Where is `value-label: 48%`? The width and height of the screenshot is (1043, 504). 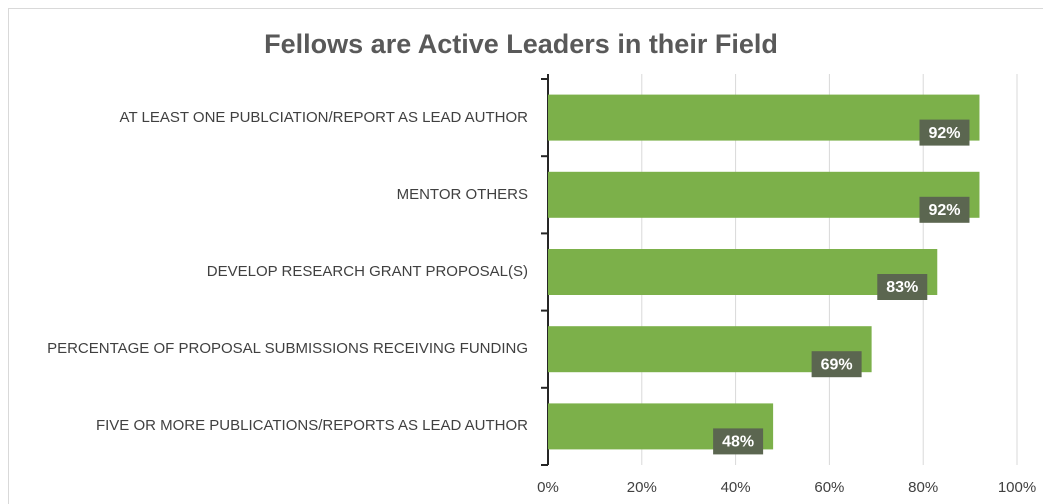
value-label: 48% is located at coordinates (738, 442).